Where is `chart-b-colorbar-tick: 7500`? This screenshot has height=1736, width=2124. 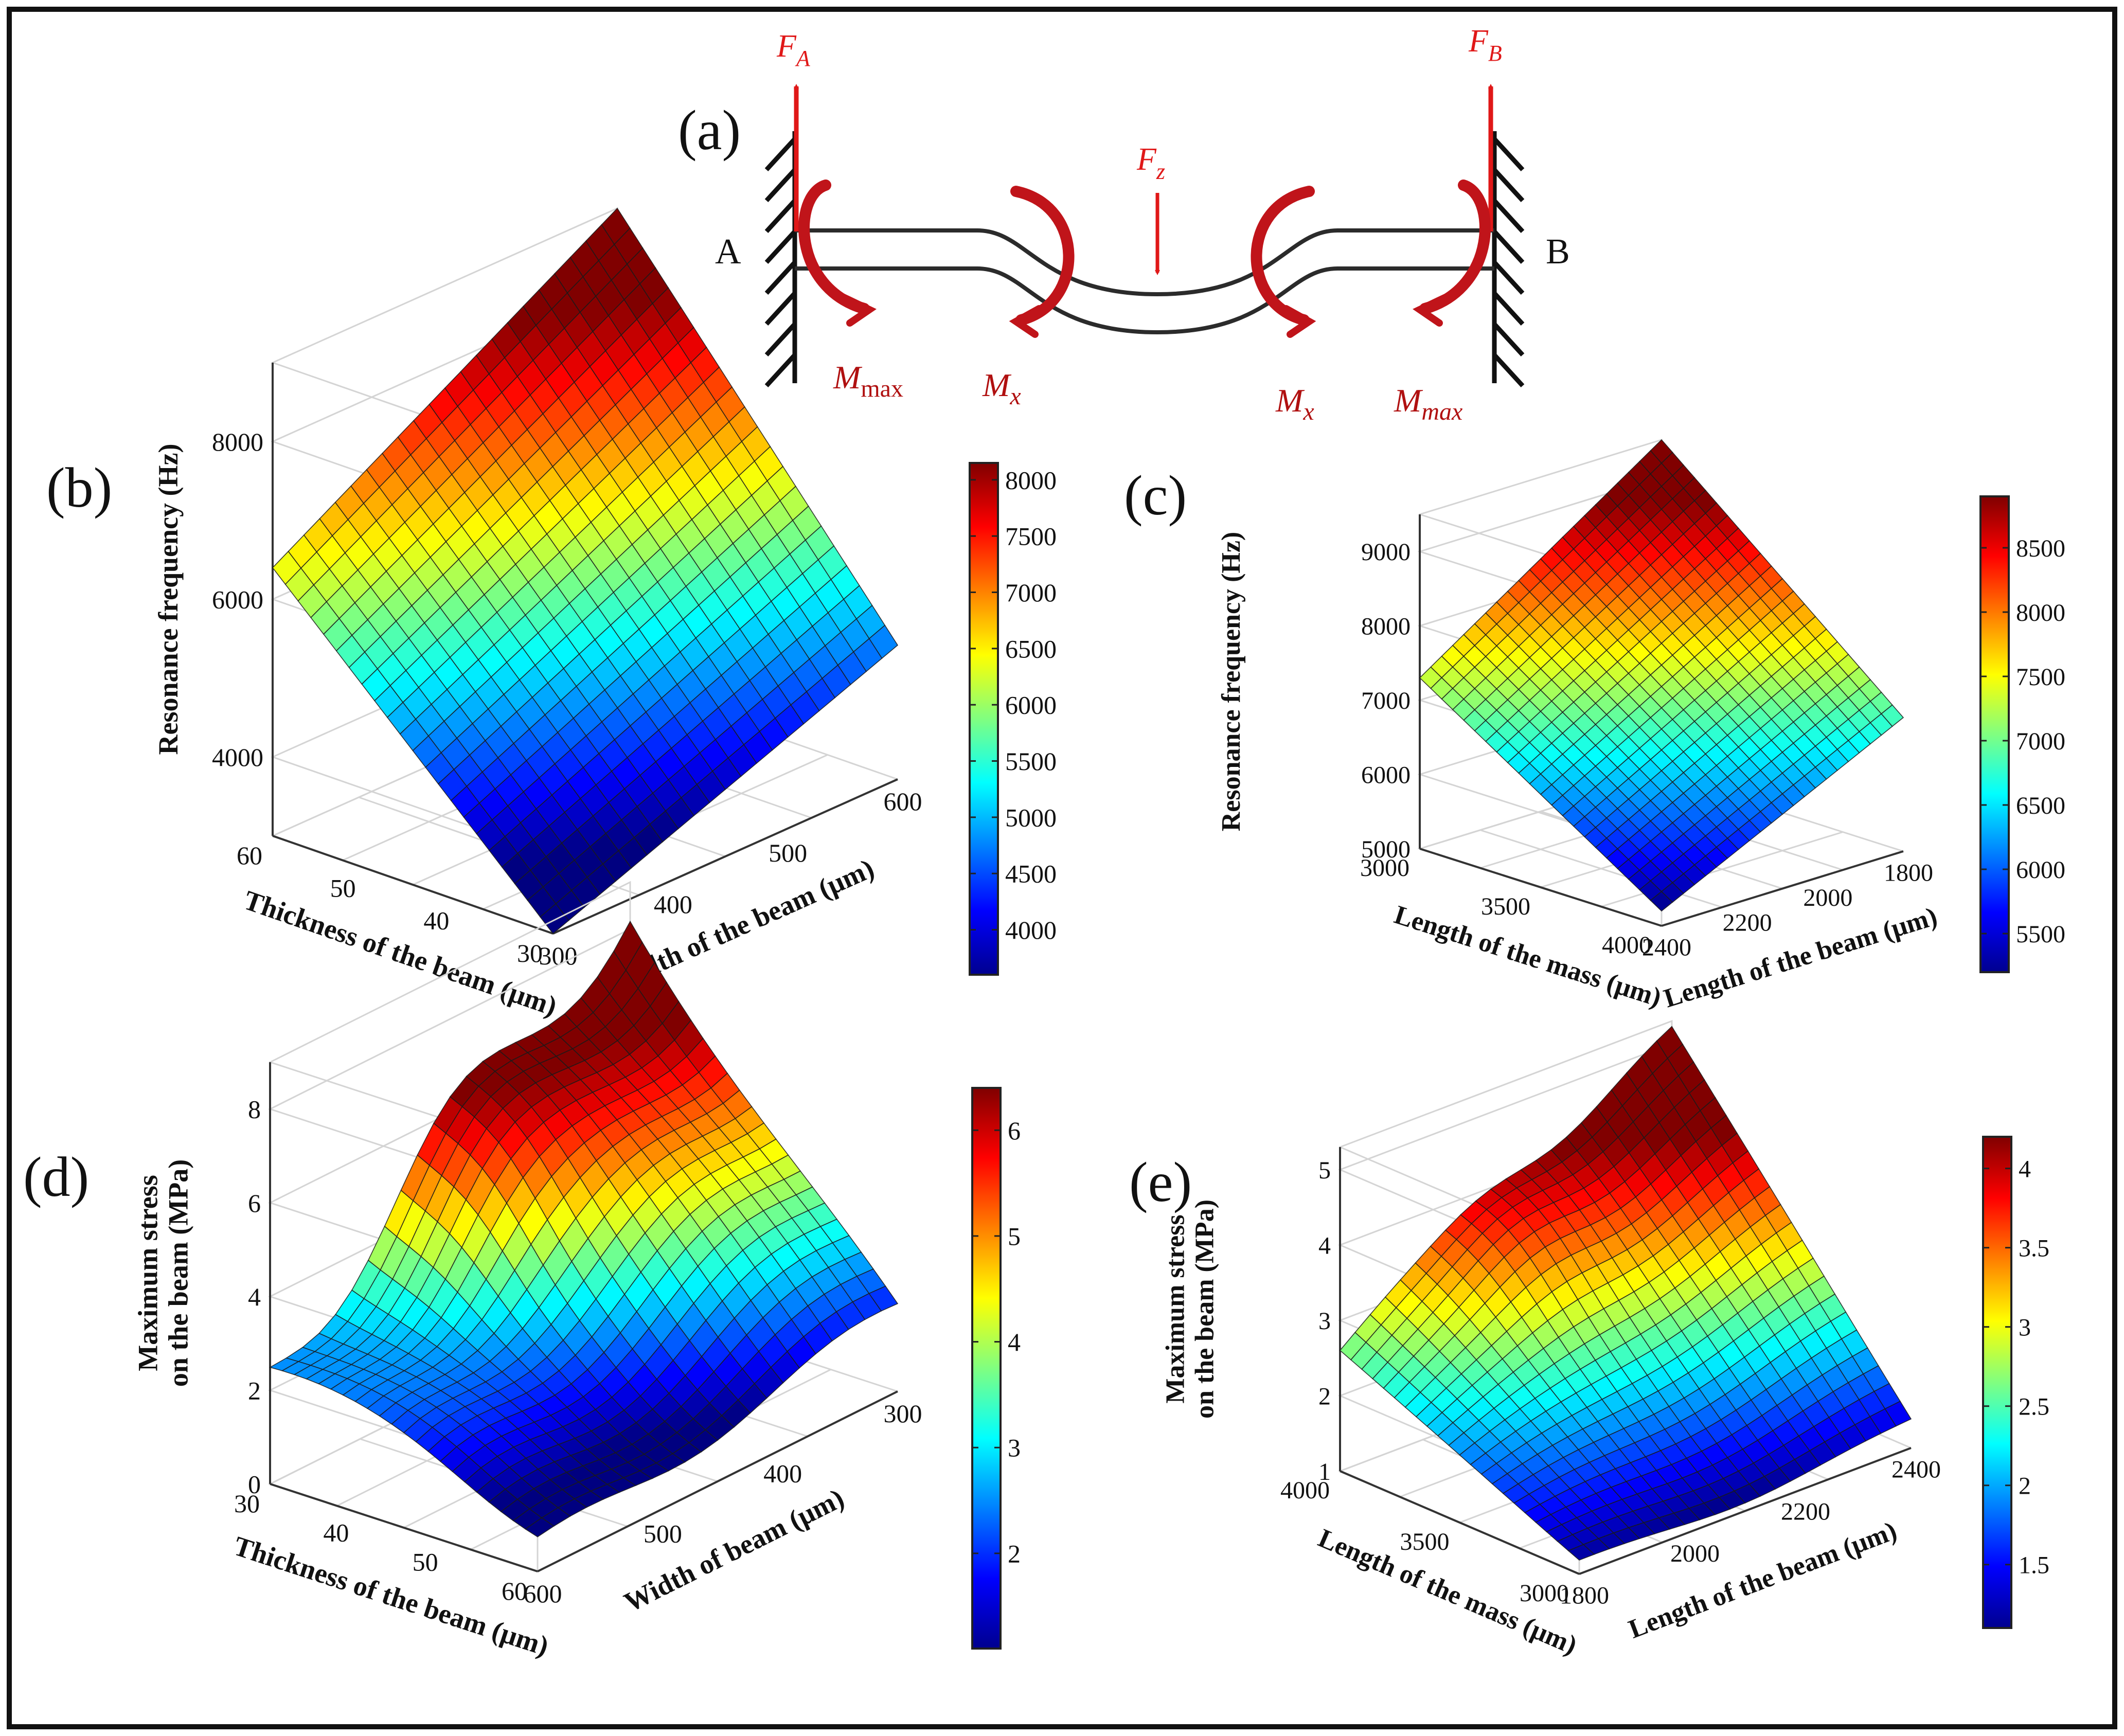
chart-b-colorbar-tick: 7500 is located at coordinates (1031, 536).